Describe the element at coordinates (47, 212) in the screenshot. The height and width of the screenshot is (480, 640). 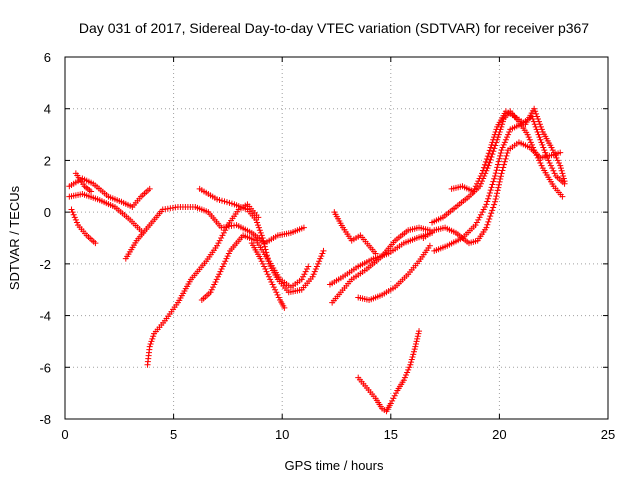
I see `y-tick-label: 0` at that location.